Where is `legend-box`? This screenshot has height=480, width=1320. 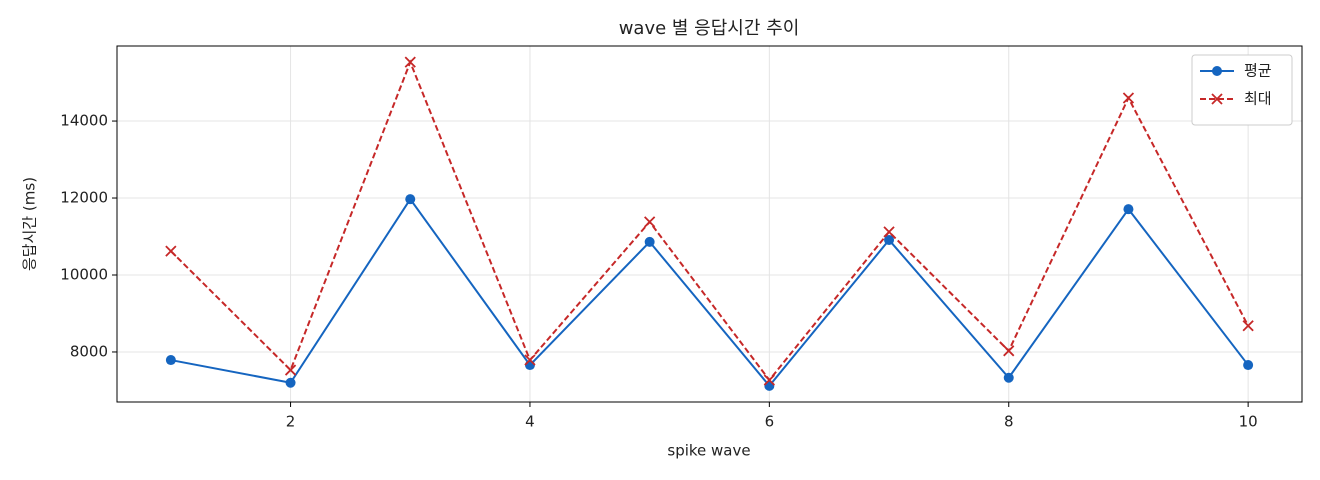 legend-box is located at coordinates (1242, 90).